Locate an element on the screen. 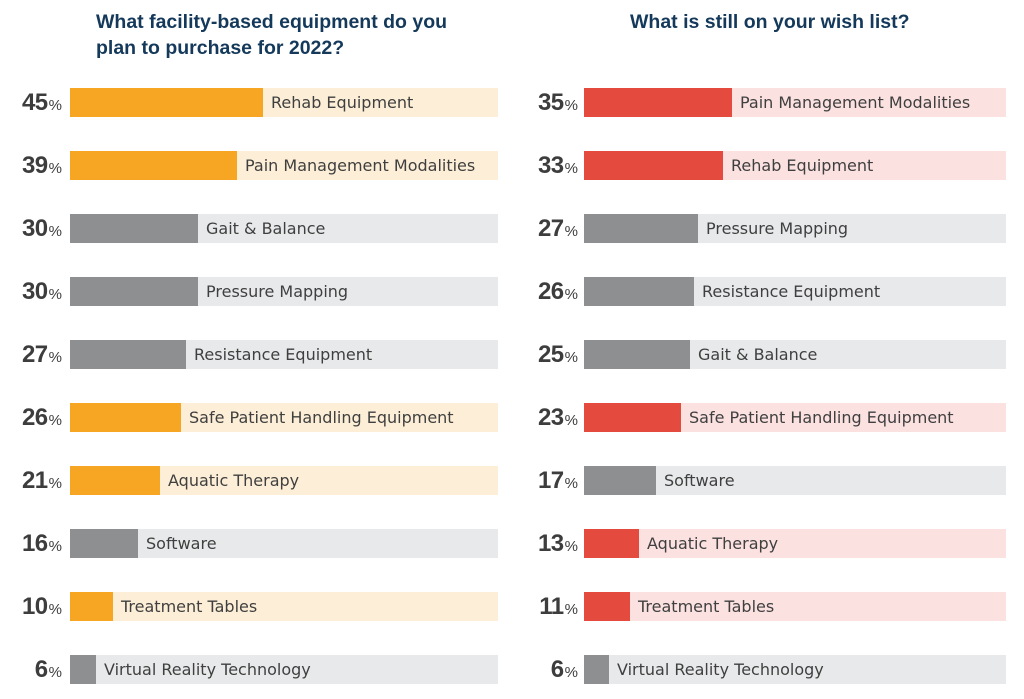  category-label: Software is located at coordinates (181, 543).